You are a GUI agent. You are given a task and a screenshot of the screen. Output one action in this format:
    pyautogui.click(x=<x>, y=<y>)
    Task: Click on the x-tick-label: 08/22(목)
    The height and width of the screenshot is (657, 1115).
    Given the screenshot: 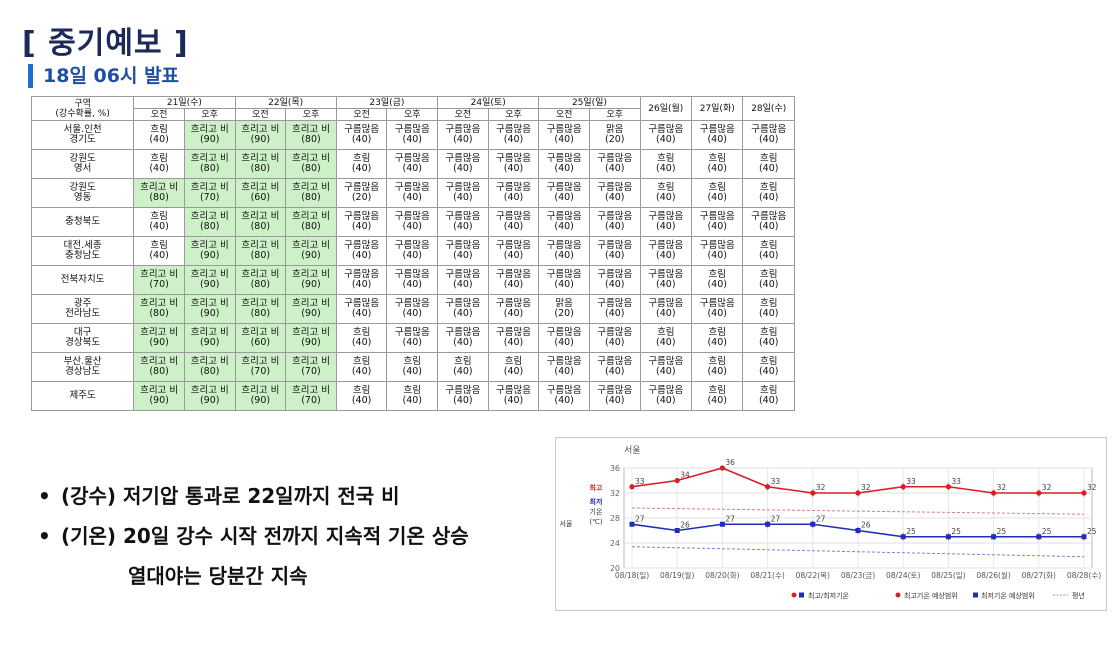 What is the action you would take?
    pyautogui.click(x=813, y=575)
    